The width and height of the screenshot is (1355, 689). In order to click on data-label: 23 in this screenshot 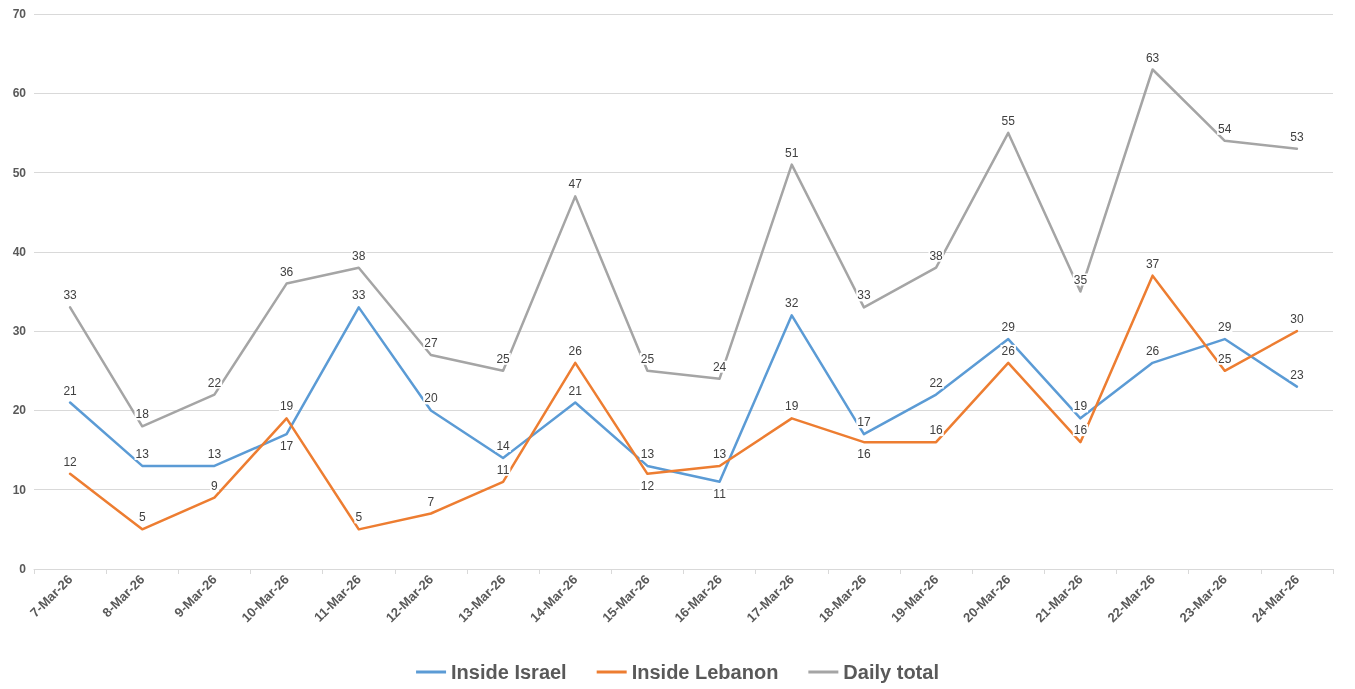, I will do `click(1297, 374)`.